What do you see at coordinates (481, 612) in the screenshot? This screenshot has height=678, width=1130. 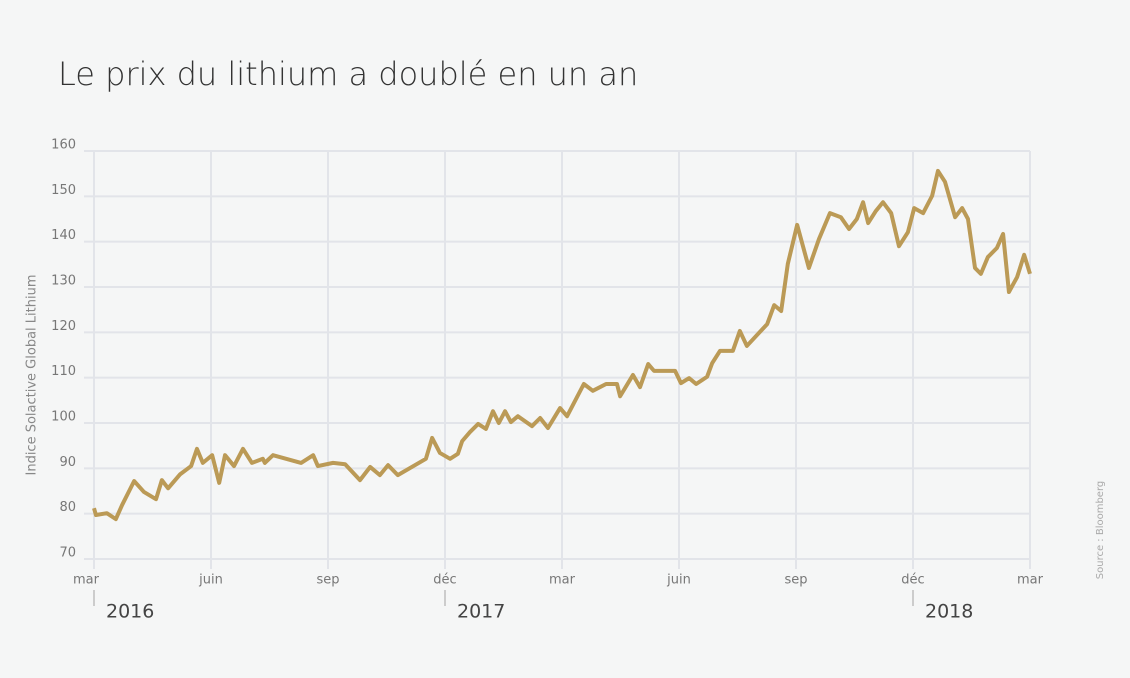 I see `year-label: 2017` at bounding box center [481, 612].